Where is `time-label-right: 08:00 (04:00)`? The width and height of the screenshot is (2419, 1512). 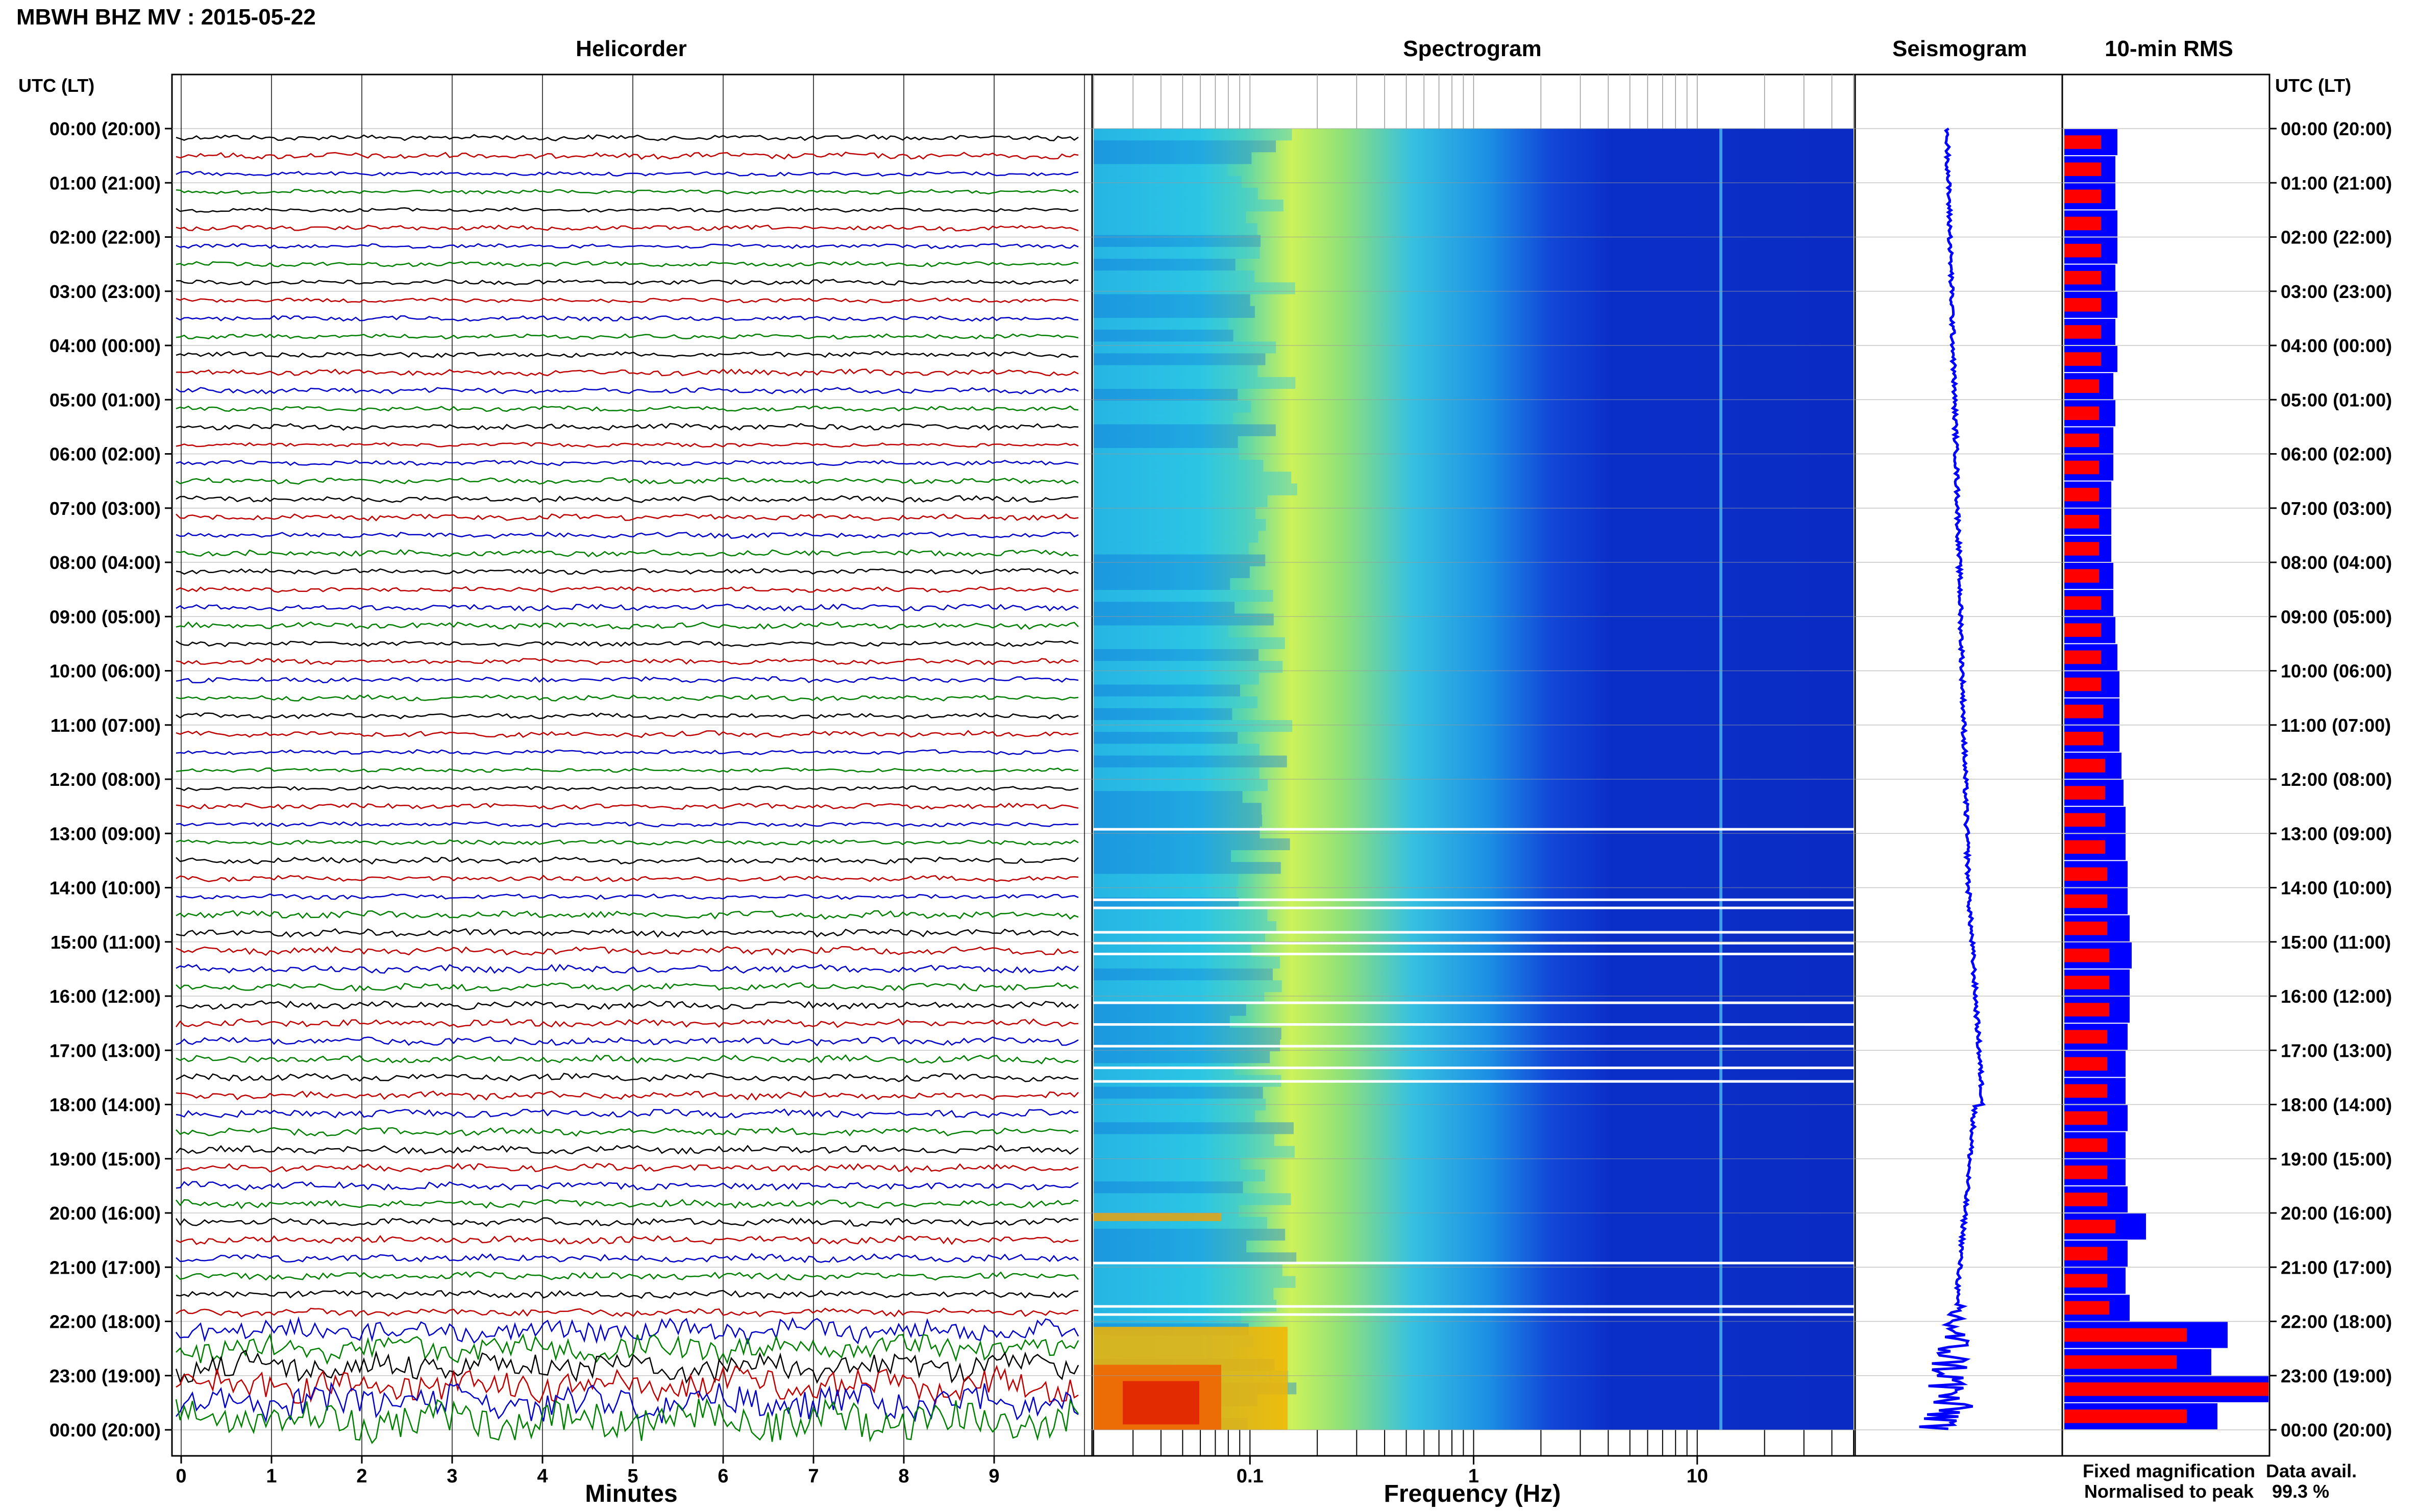
time-label-right: 08:00 (04:00) is located at coordinates (2336, 562).